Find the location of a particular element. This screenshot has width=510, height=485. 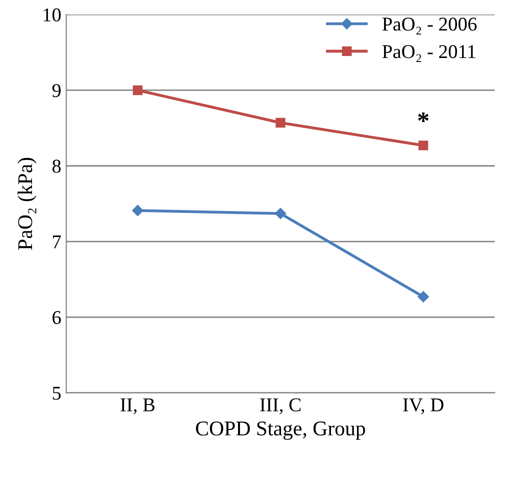

y-tick-label: 10 is located at coordinates (52, 15).